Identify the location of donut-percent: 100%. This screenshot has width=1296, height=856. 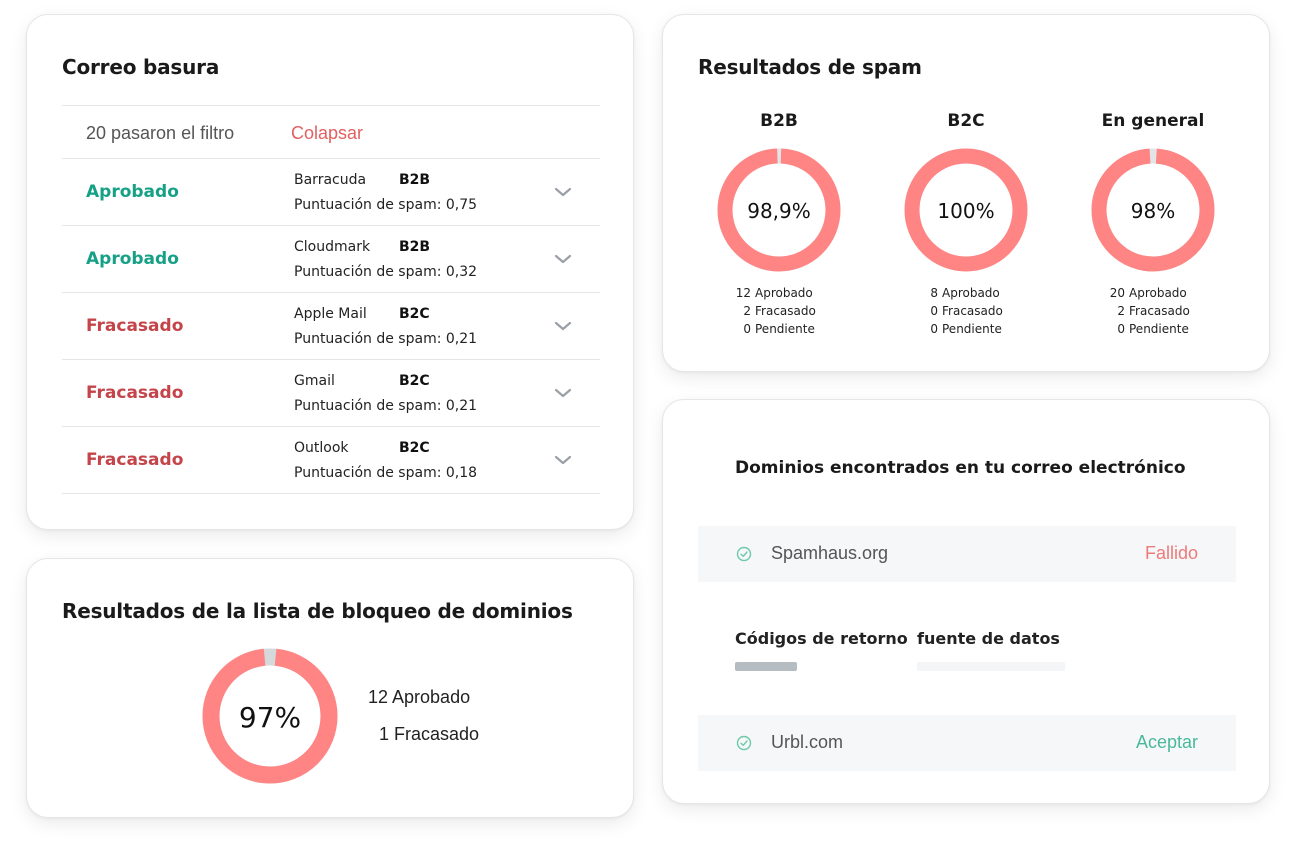
(965, 211).